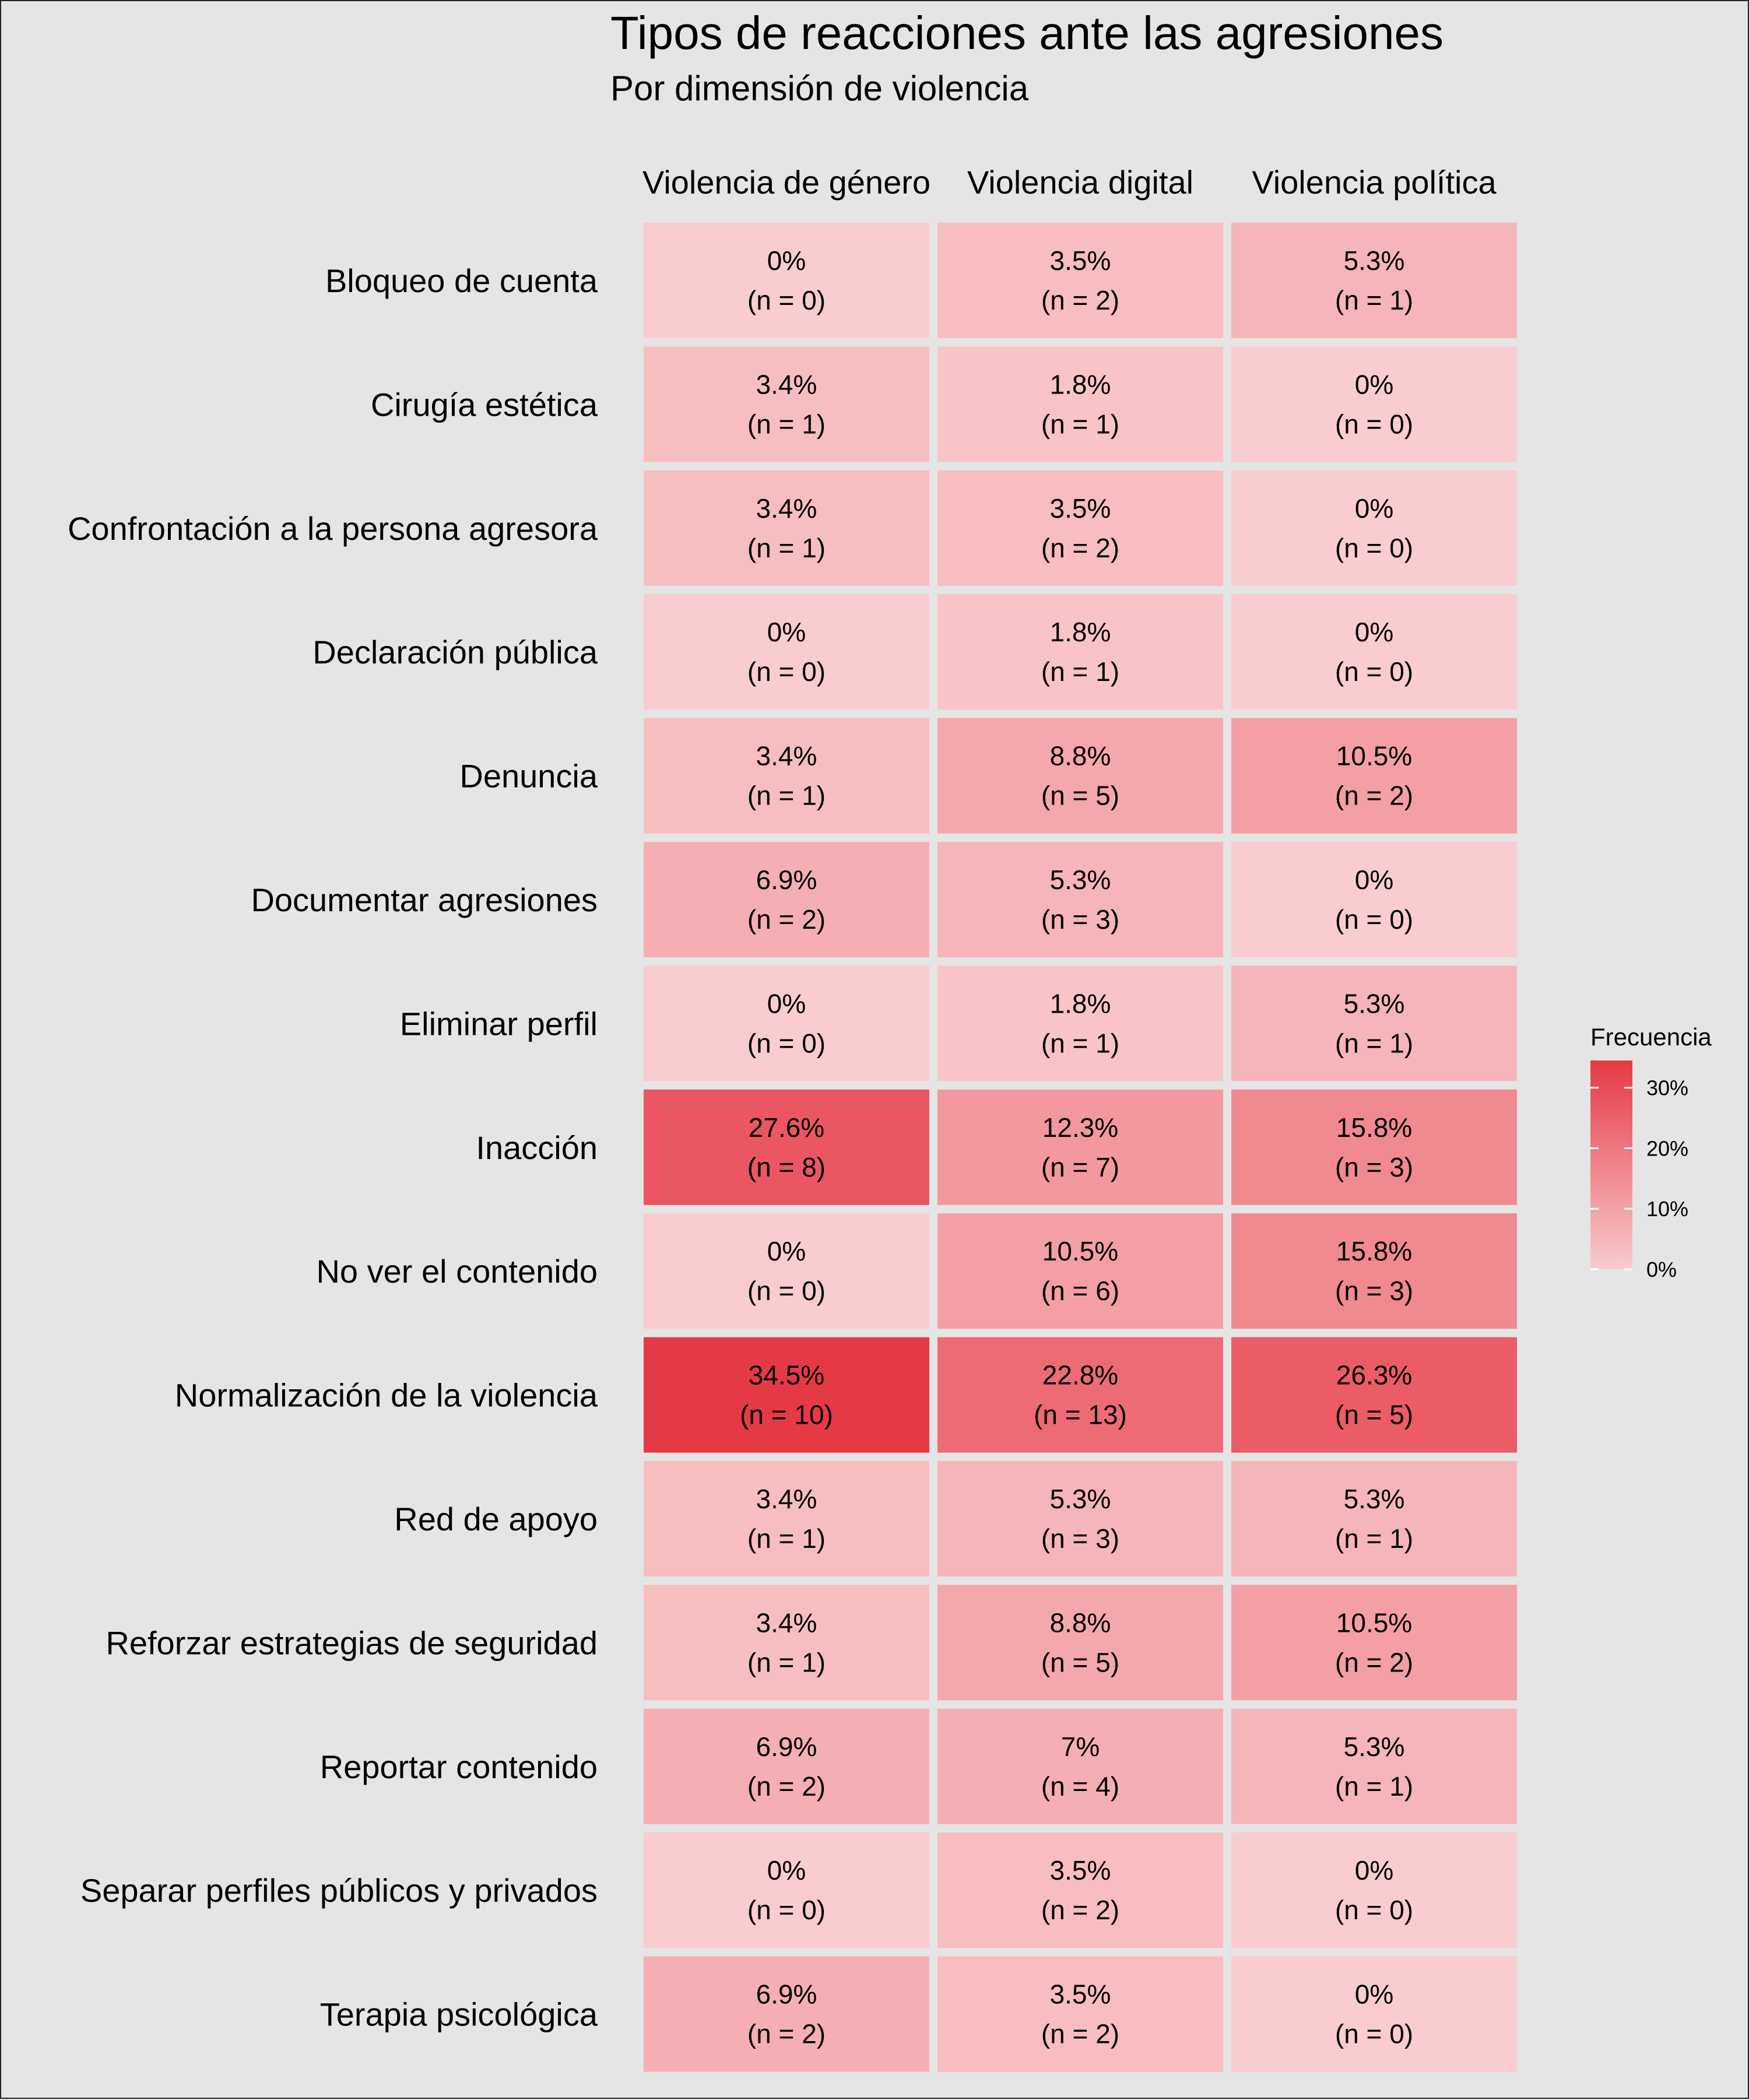 Image resolution: width=1749 pixels, height=2100 pixels. Describe the element at coordinates (1651, 1037) in the screenshot. I see `legend-title: Frecuencia` at that location.